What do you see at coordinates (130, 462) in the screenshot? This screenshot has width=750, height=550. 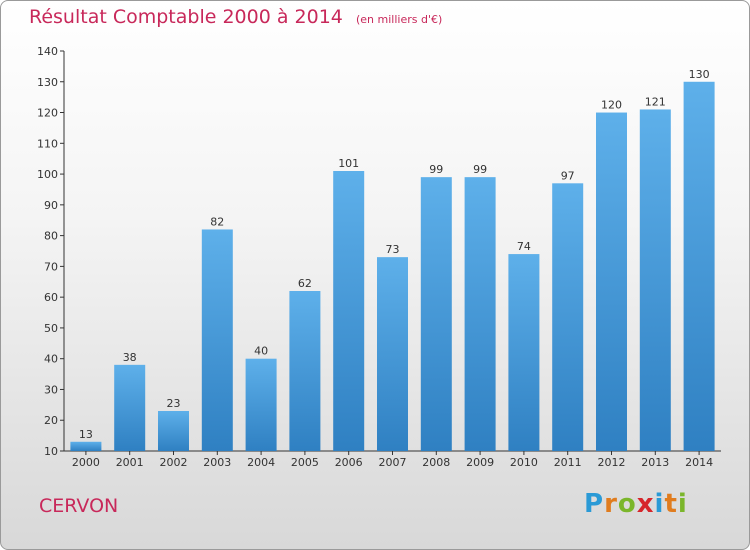 I see `x-tick-label: 2001` at bounding box center [130, 462].